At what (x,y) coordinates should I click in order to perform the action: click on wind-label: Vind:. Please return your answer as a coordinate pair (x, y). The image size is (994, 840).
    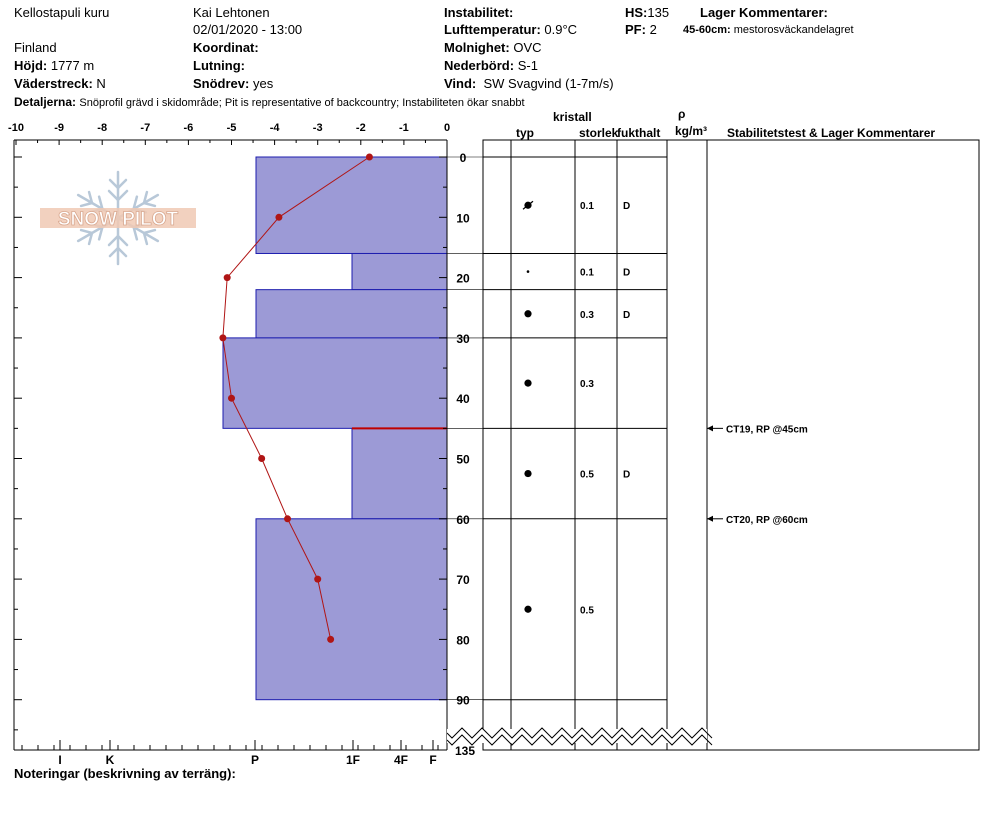
    Looking at the image, I should click on (460, 83).